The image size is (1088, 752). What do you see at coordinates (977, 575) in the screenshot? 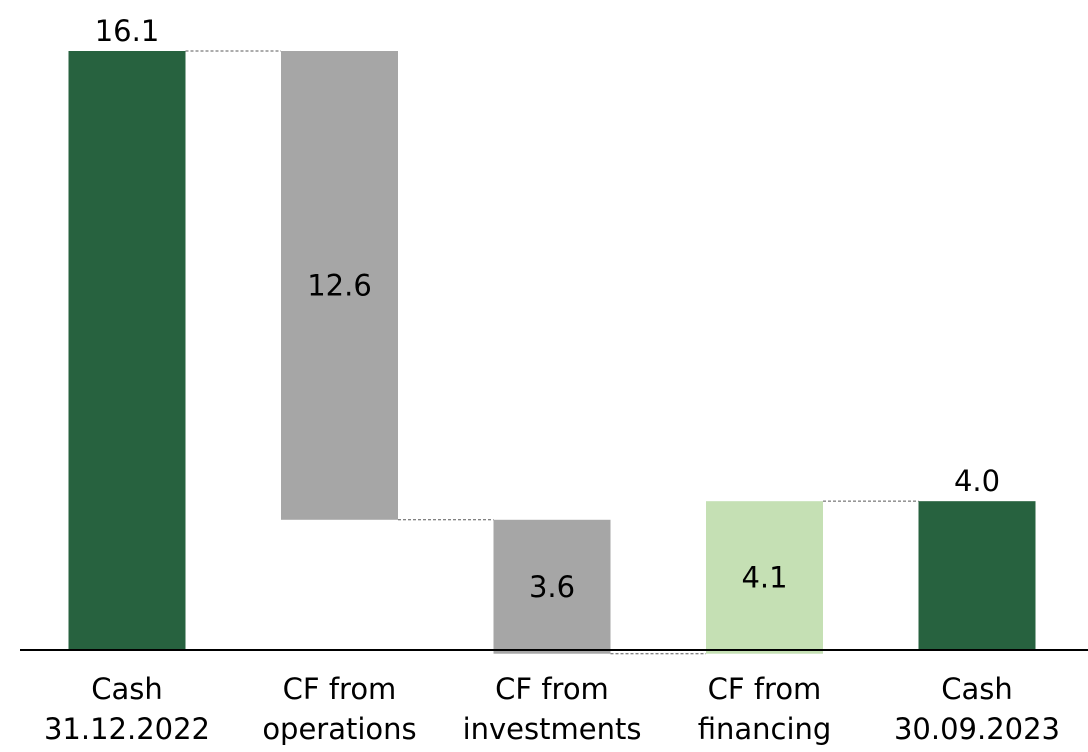
I see `bar-cash-30-09-2023` at bounding box center [977, 575].